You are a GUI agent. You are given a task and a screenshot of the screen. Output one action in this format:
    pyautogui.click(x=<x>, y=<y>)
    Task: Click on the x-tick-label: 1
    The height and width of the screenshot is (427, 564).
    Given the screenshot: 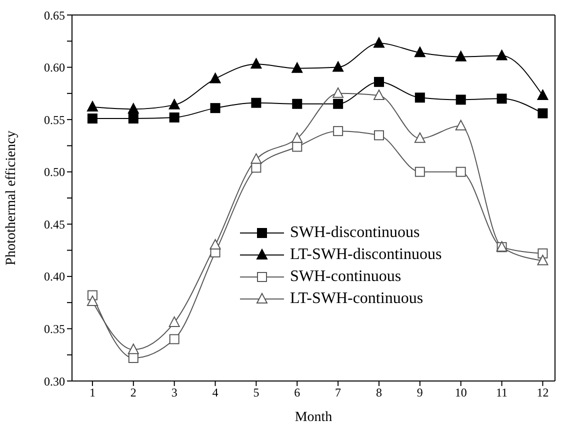 What is the action you would take?
    pyautogui.click(x=92, y=393)
    